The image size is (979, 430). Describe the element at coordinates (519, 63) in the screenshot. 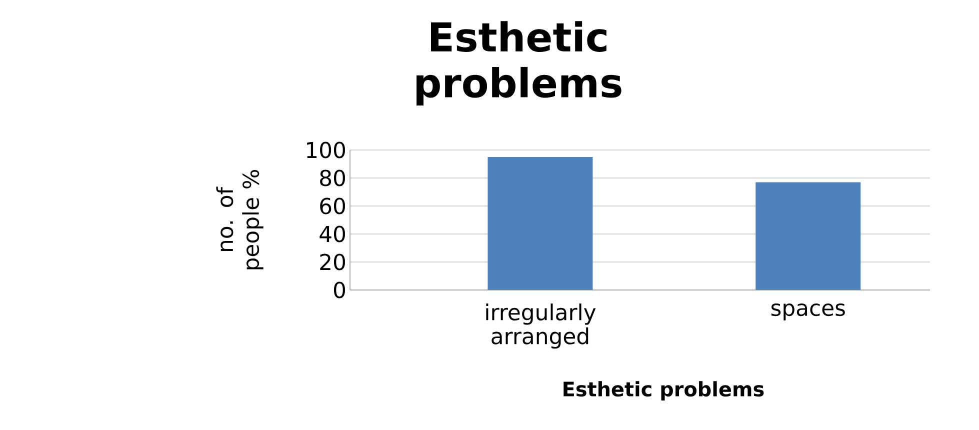

I see `chart-title: Esthetic problems` at that location.